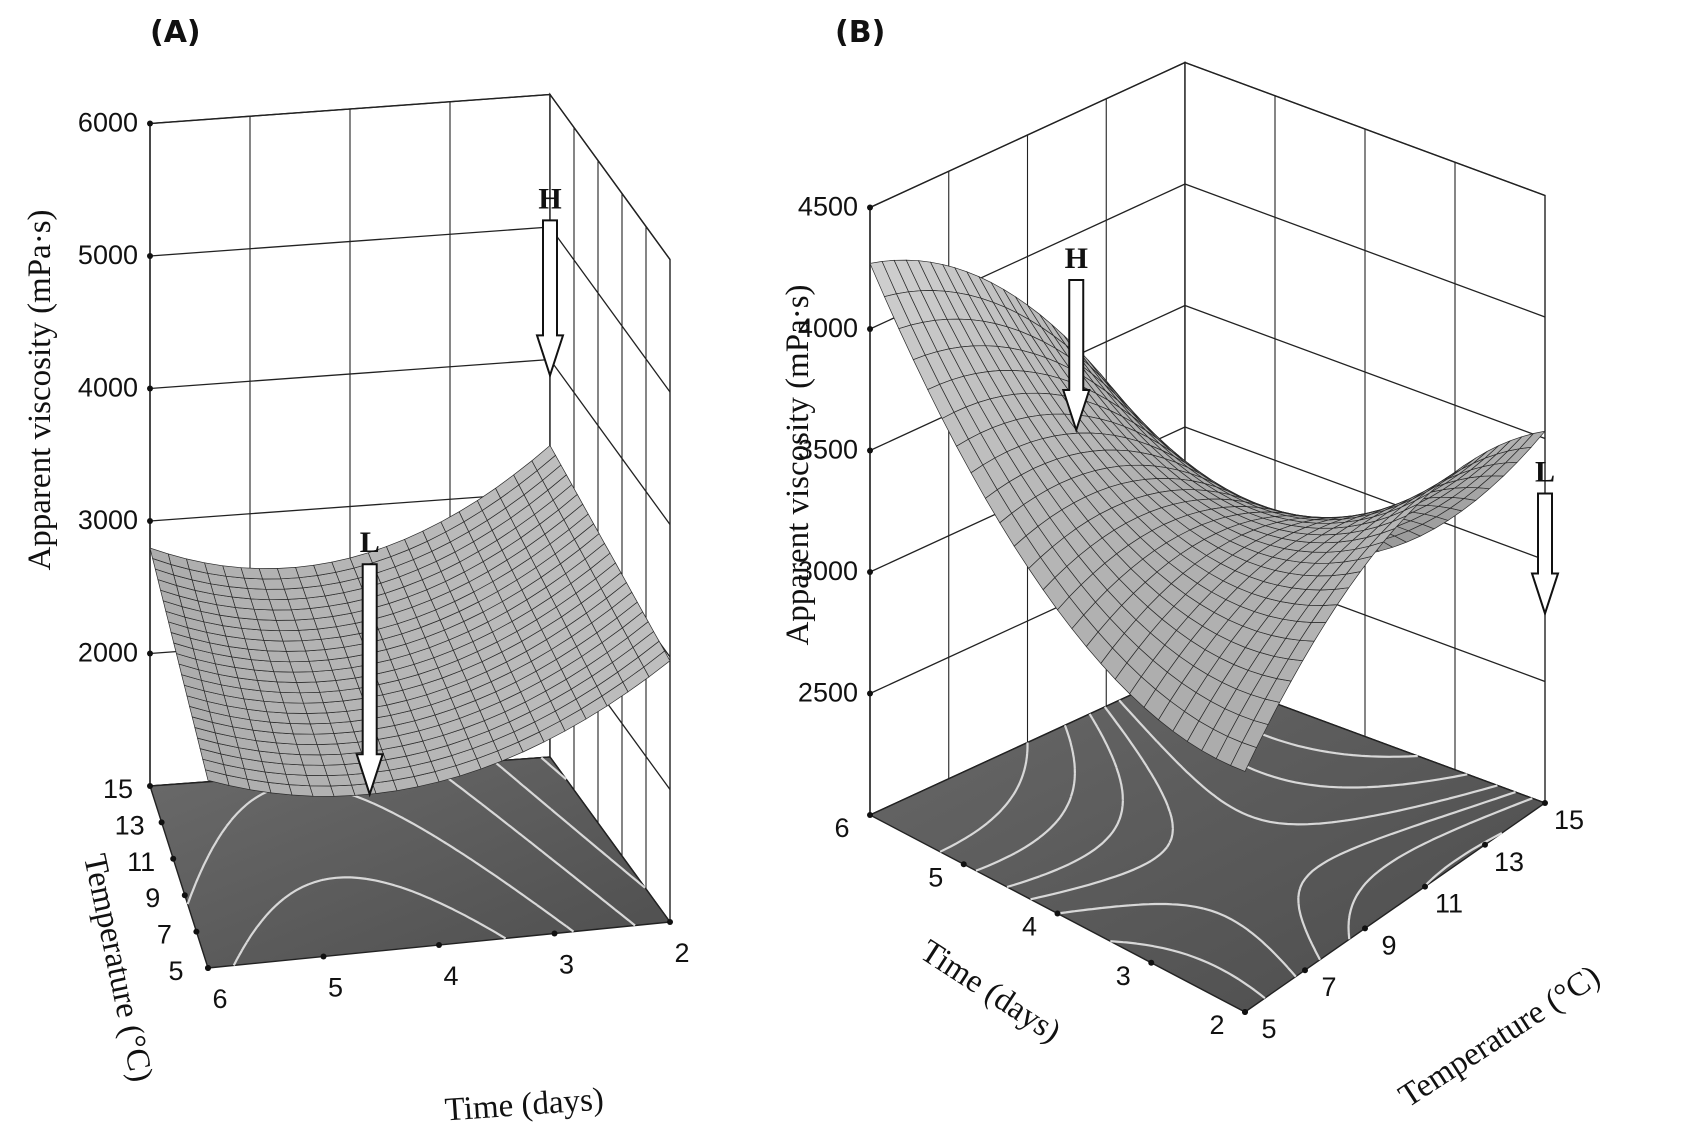  I want to click on contour-floor-a, so click(410, 862).